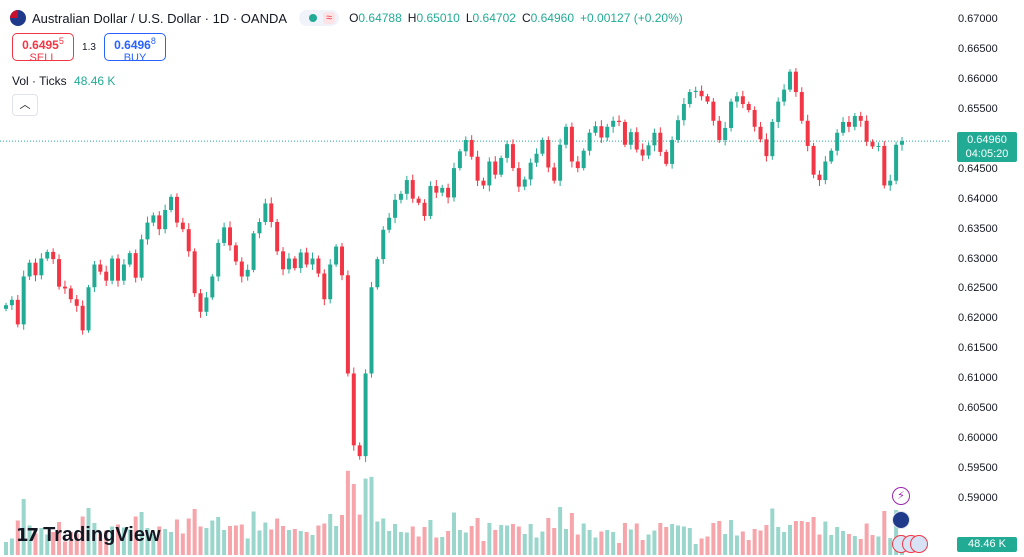  I want to click on tradingview-logo: 𝟭𝟳 TradingView, so click(88, 535).